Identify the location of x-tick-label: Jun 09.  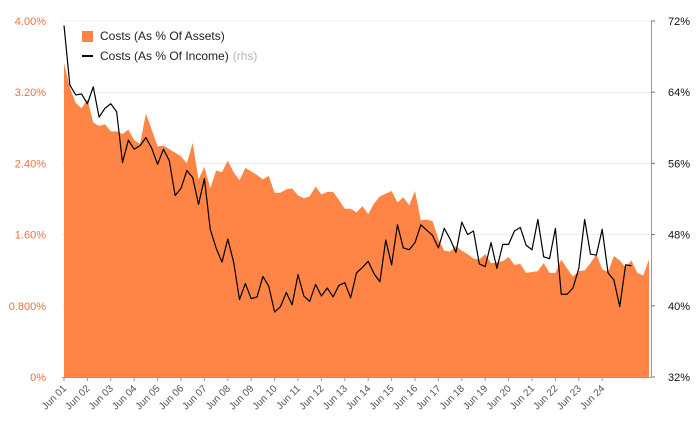
(241, 397).